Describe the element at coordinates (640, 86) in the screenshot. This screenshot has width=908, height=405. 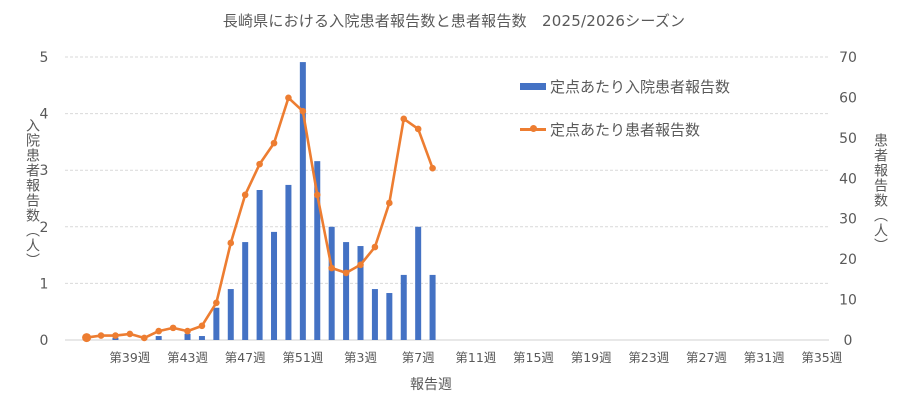
I see `legend-bar-label: 定点あたり入院患者報告数` at that location.